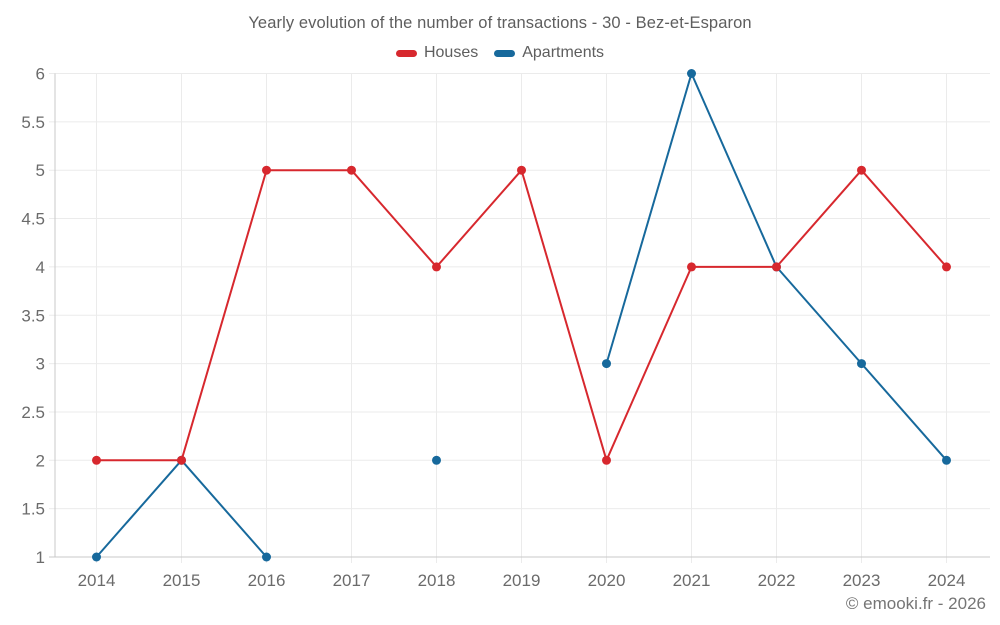  Describe the element at coordinates (40, 267) in the screenshot. I see `svg-text: 4` at that location.